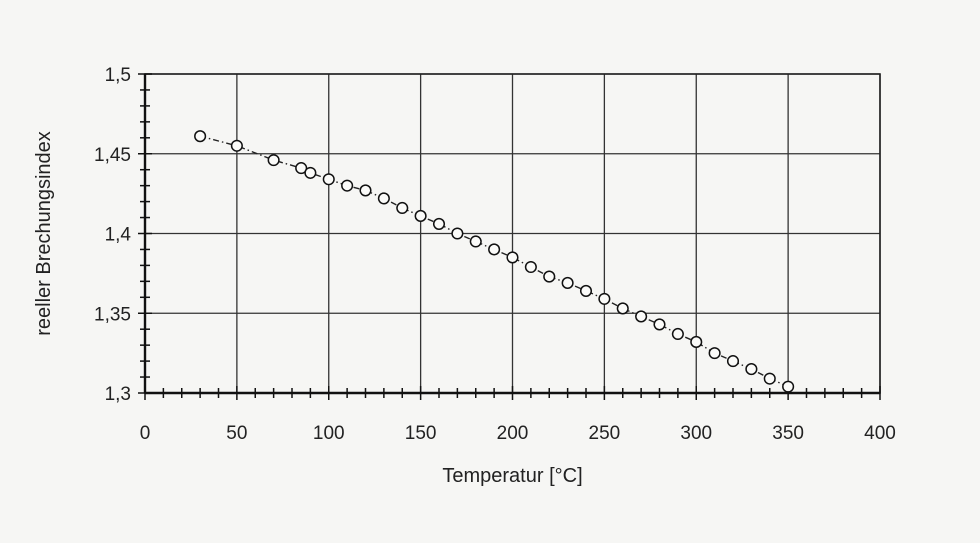 The image size is (980, 543). Describe the element at coordinates (118, 235) in the screenshot. I see `y-tick-label: 1,4` at that location.